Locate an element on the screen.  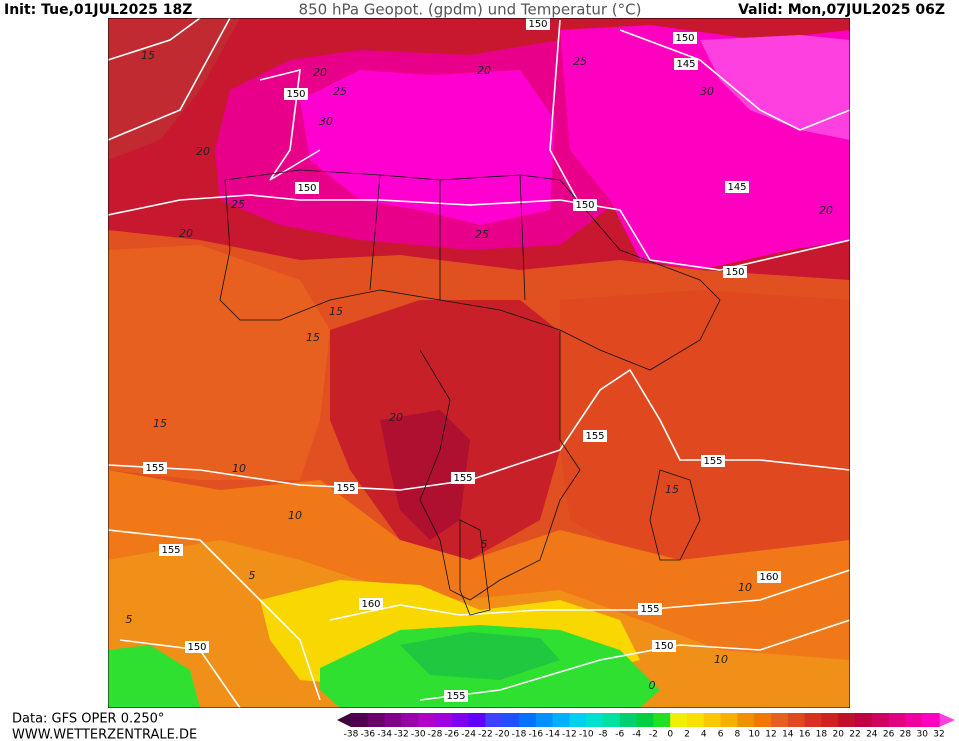
colorbar-label: -38 is located at coordinates (351, 735).